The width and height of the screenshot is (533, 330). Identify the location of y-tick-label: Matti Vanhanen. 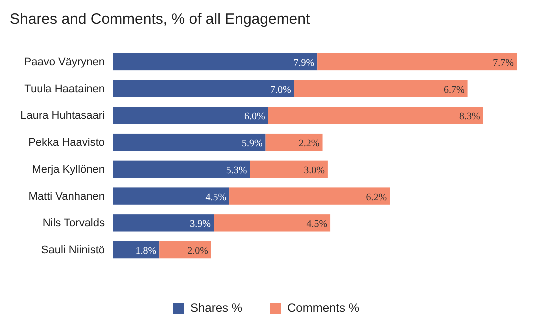
(66, 196).